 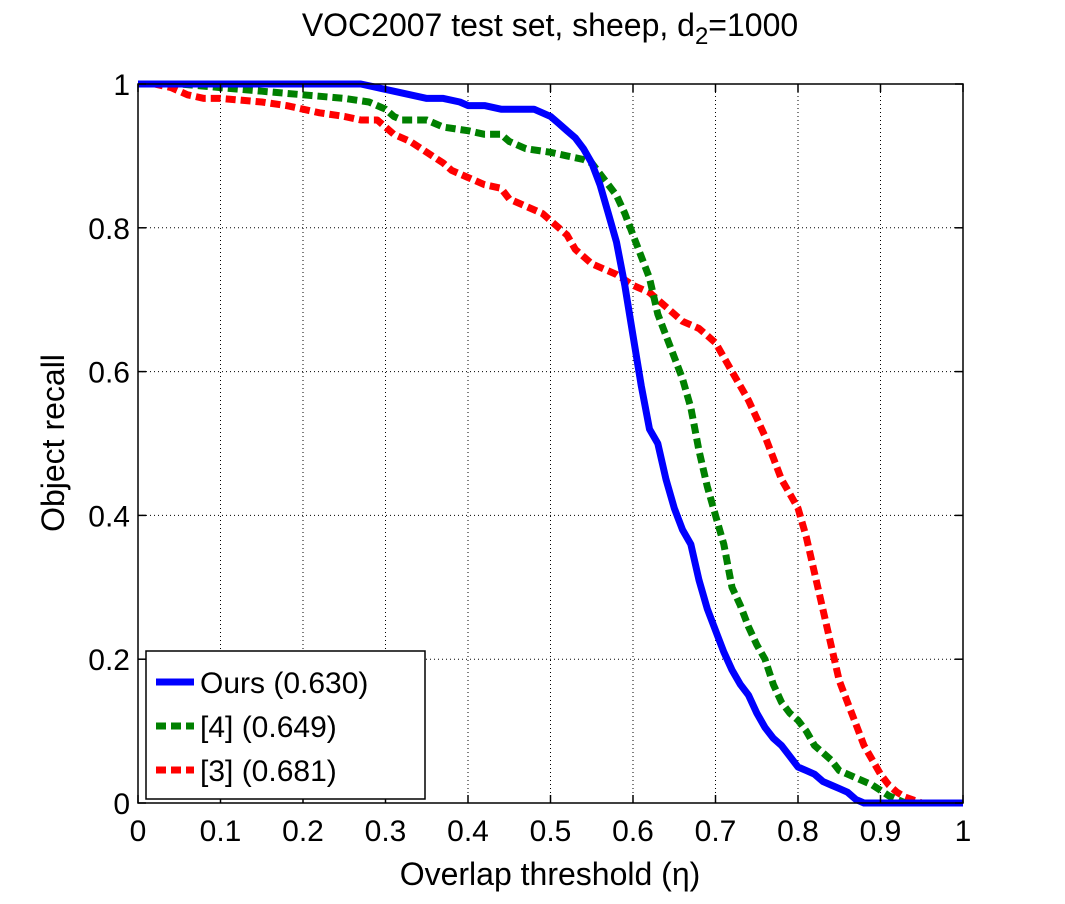 What do you see at coordinates (701, 36) in the screenshot?
I see `title-subscript: 2` at bounding box center [701, 36].